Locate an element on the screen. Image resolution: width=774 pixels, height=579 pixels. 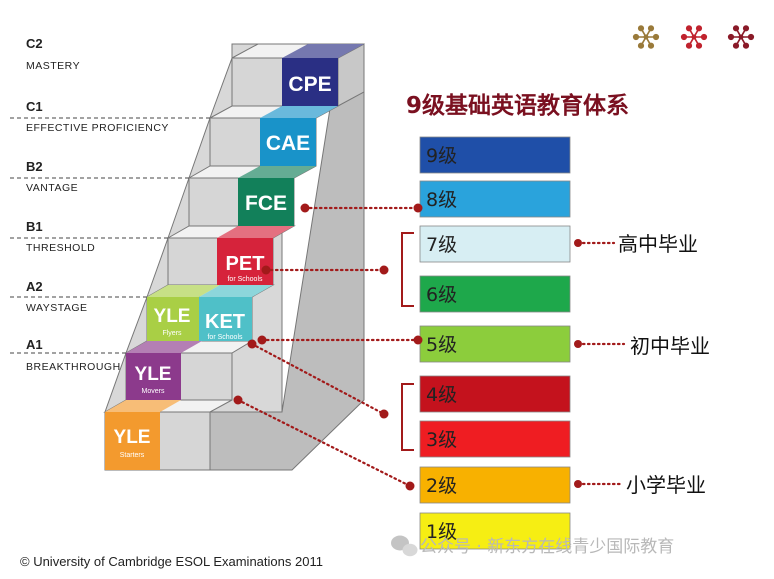
cefr-code: B1 is located at coordinates (34, 226).